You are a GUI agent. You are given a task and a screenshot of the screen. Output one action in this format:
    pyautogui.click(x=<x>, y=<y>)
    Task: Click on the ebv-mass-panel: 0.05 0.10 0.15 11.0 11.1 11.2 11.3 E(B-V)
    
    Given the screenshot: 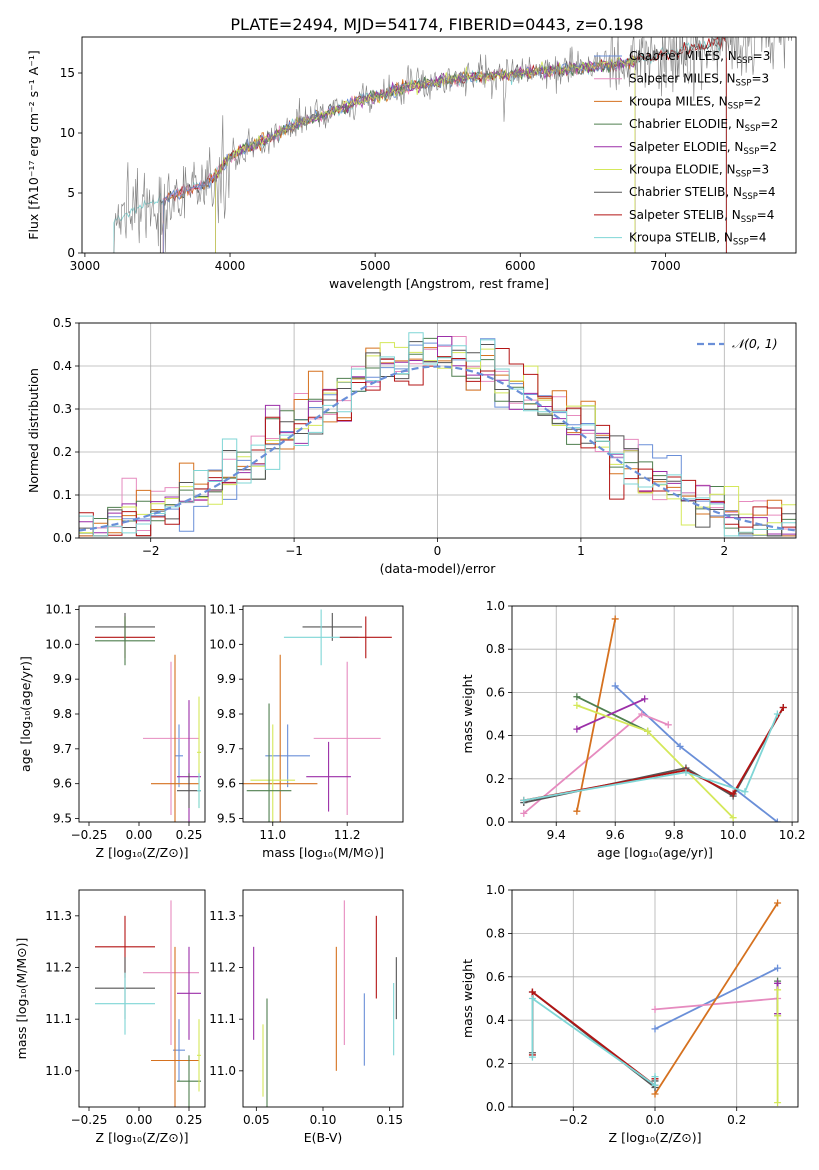 What is the action you would take?
    pyautogui.click(x=306, y=1017)
    